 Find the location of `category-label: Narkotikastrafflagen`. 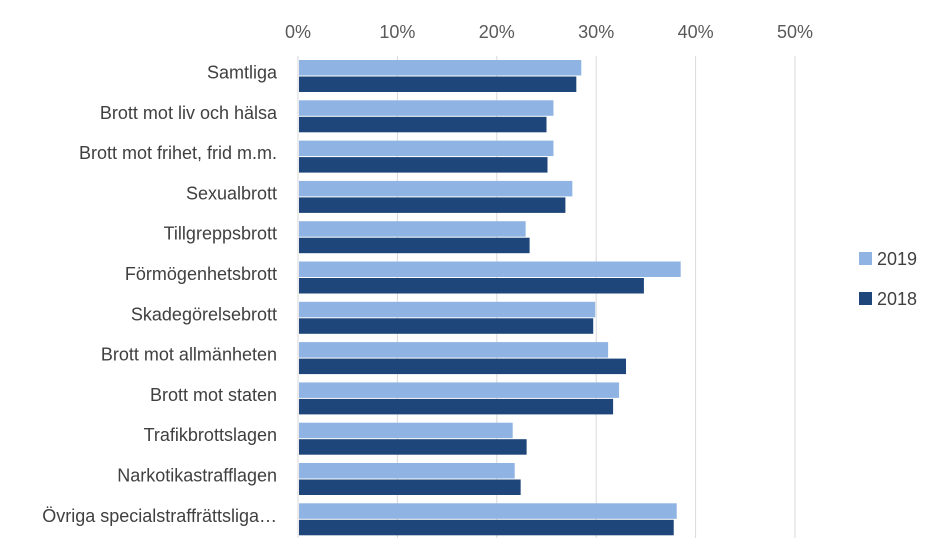

category-label: Narkotikastrafflagen is located at coordinates (197, 476).